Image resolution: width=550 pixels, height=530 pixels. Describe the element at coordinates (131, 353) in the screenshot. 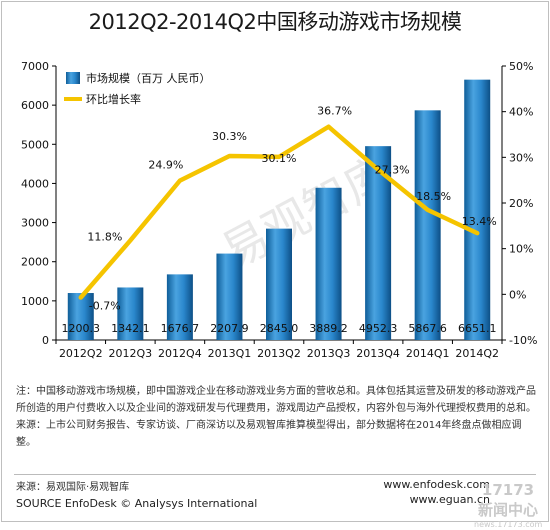

I see `x-tick-label: 2012Q3` at that location.